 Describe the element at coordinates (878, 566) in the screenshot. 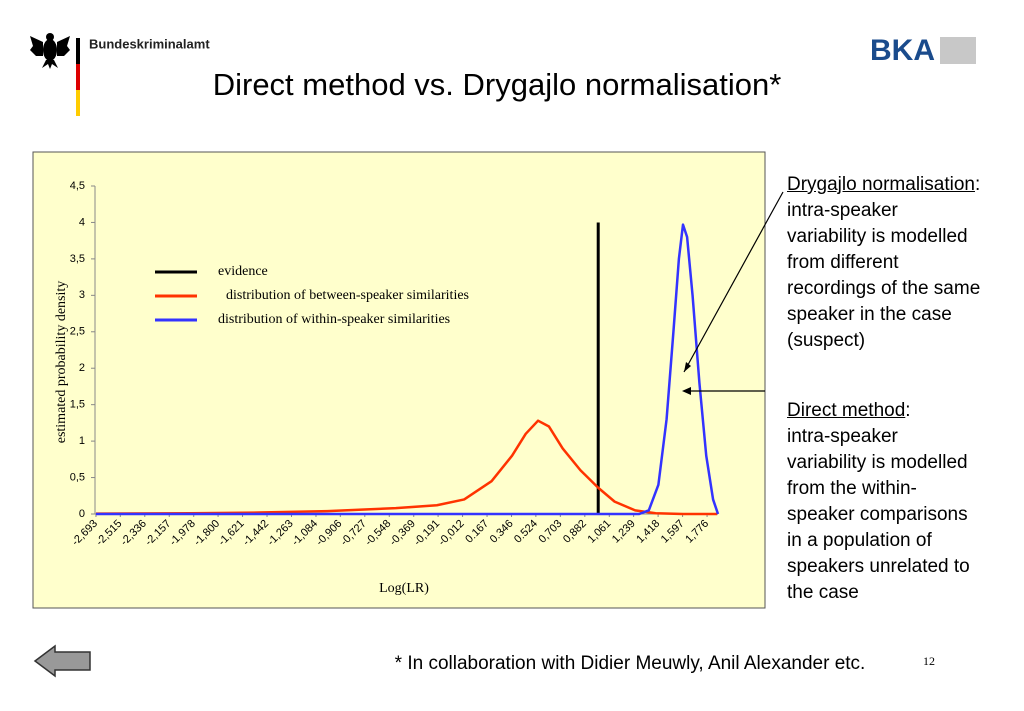

I see `note-line: speakers unrelated to` at that location.